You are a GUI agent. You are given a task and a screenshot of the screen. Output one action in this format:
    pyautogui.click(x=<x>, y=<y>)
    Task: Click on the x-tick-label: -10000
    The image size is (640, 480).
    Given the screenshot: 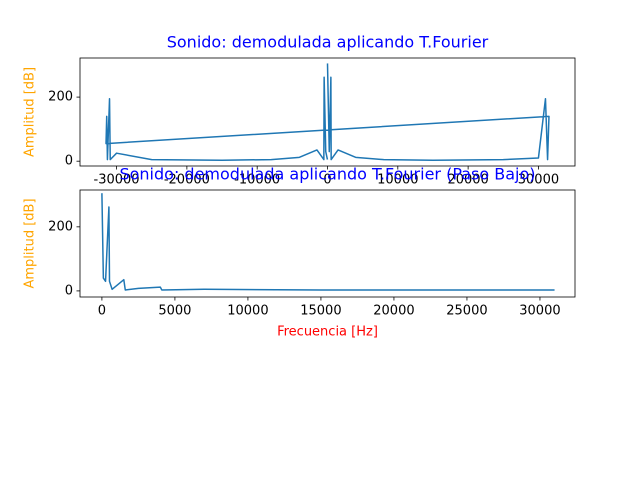 What is the action you would take?
    pyautogui.click(x=257, y=180)
    